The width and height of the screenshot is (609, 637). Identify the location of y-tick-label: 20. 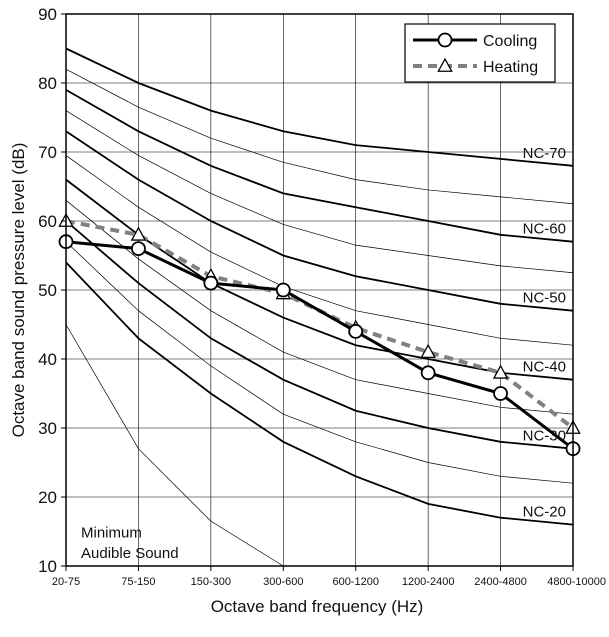
(47, 497).